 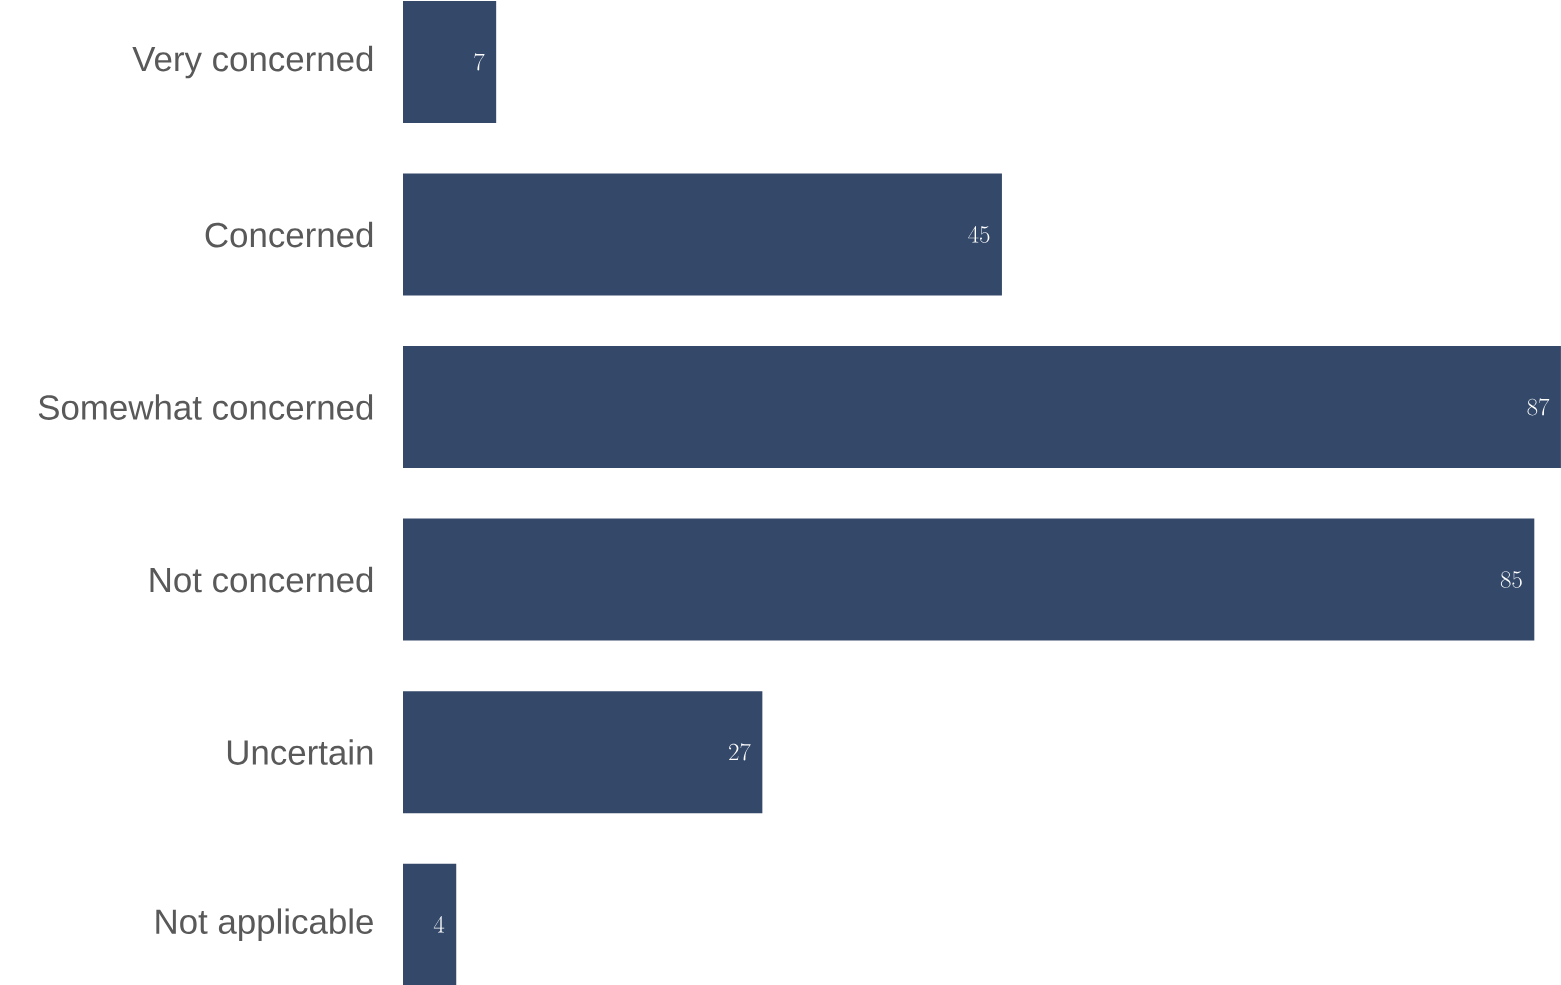 What do you see at coordinates (1538, 407) in the screenshot?
I see `data-label: 87` at bounding box center [1538, 407].